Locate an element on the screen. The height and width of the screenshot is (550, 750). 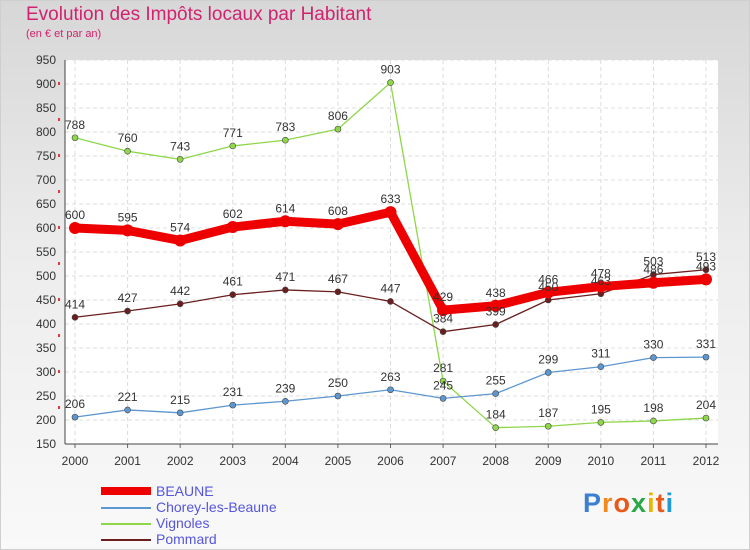
data-label-vignoles: 198 is located at coordinates (653, 408).